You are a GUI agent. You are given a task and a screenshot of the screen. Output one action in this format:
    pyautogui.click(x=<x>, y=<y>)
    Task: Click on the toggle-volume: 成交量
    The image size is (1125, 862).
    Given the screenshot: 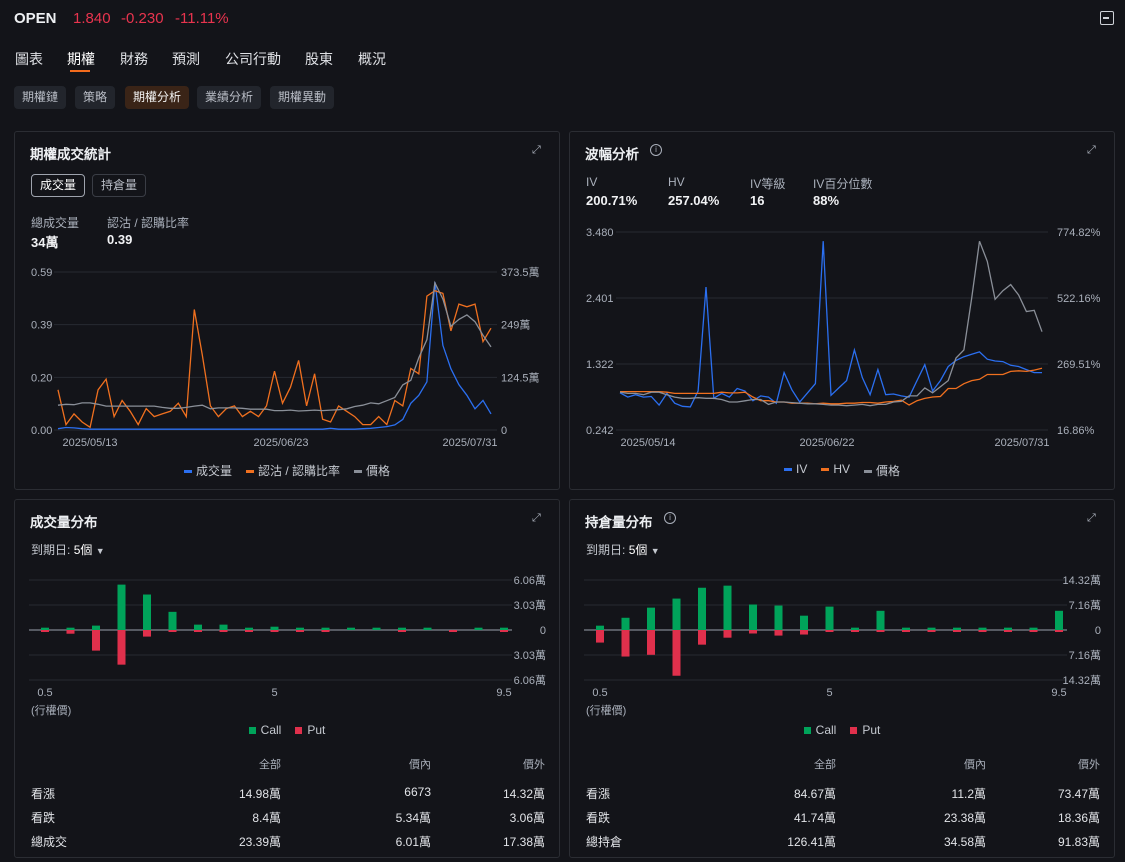 What is the action you would take?
    pyautogui.click(x=58, y=185)
    